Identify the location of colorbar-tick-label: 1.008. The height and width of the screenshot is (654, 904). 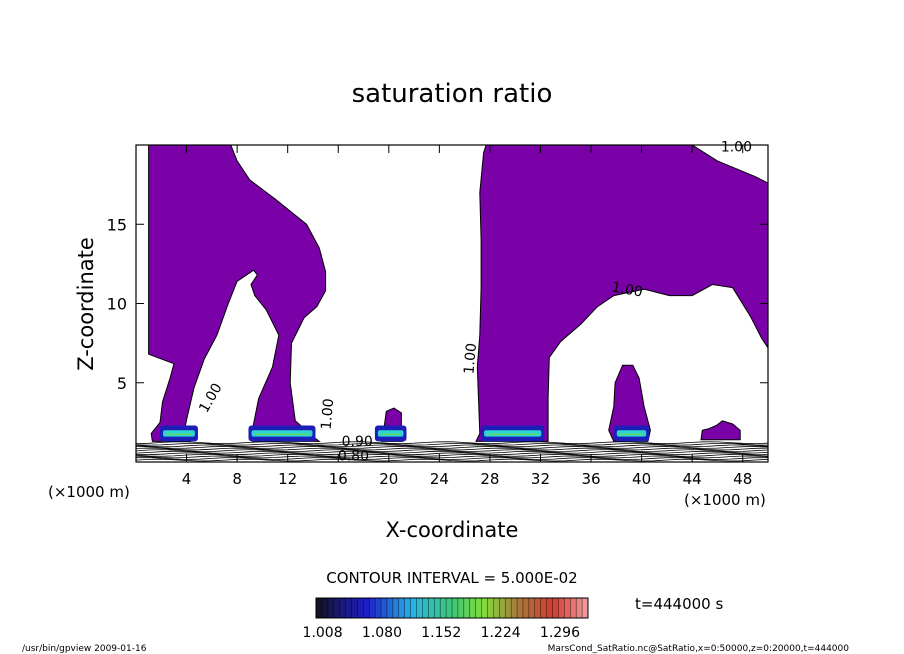
(323, 633).